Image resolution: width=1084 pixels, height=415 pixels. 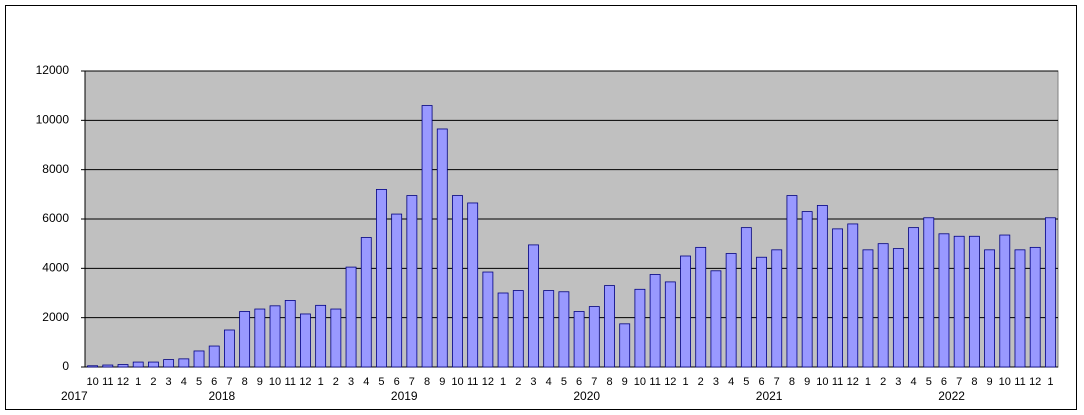 I want to click on x-group-label: 2021, so click(x=769, y=396).